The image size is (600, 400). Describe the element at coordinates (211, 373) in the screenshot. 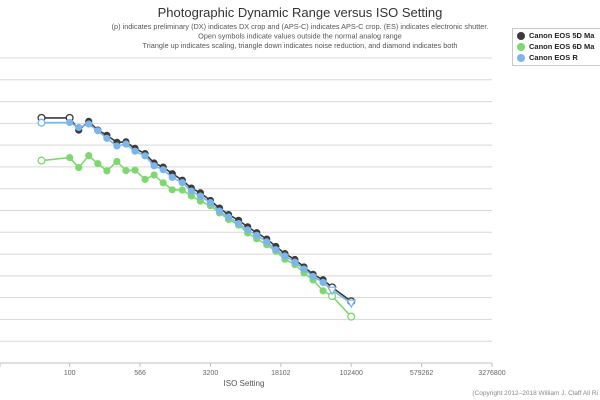

I see `x-tick-label: 3200` at that location.